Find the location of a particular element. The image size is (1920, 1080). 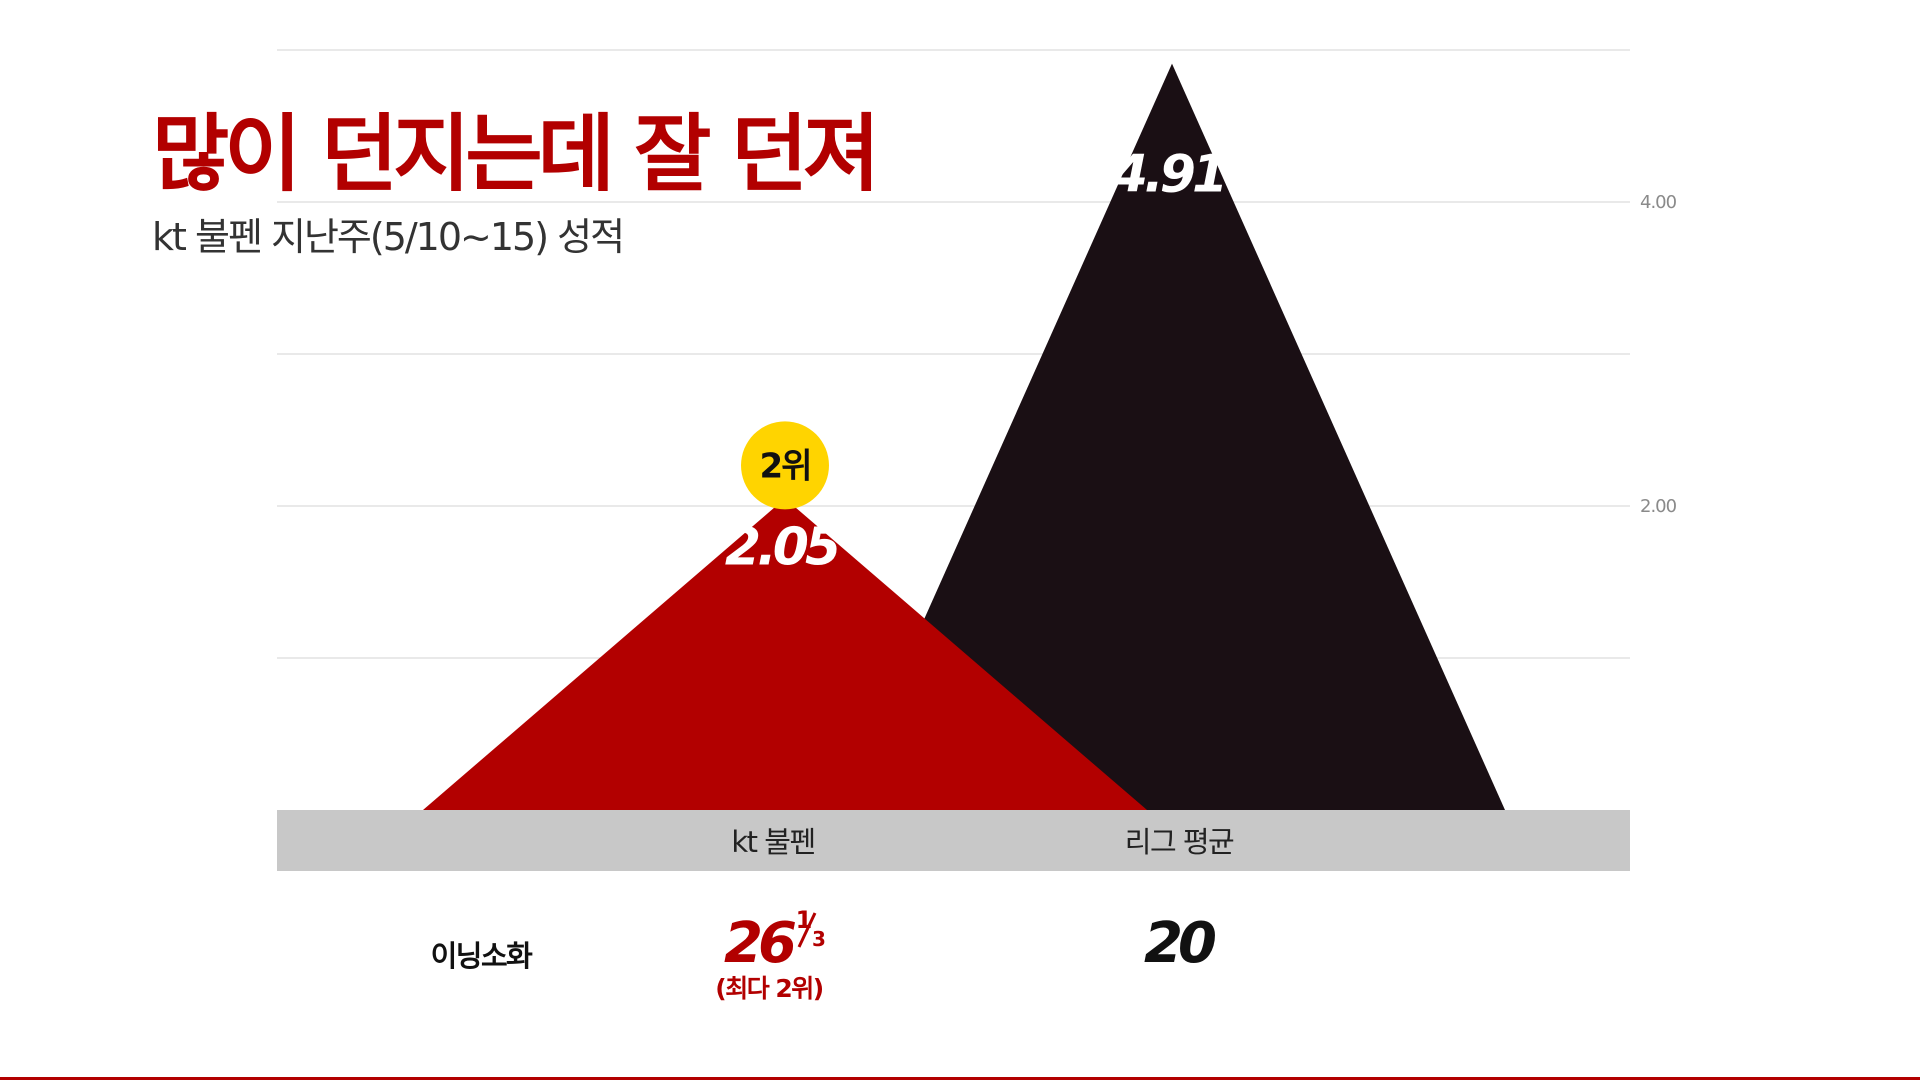

rank-badge is located at coordinates (785, 465).